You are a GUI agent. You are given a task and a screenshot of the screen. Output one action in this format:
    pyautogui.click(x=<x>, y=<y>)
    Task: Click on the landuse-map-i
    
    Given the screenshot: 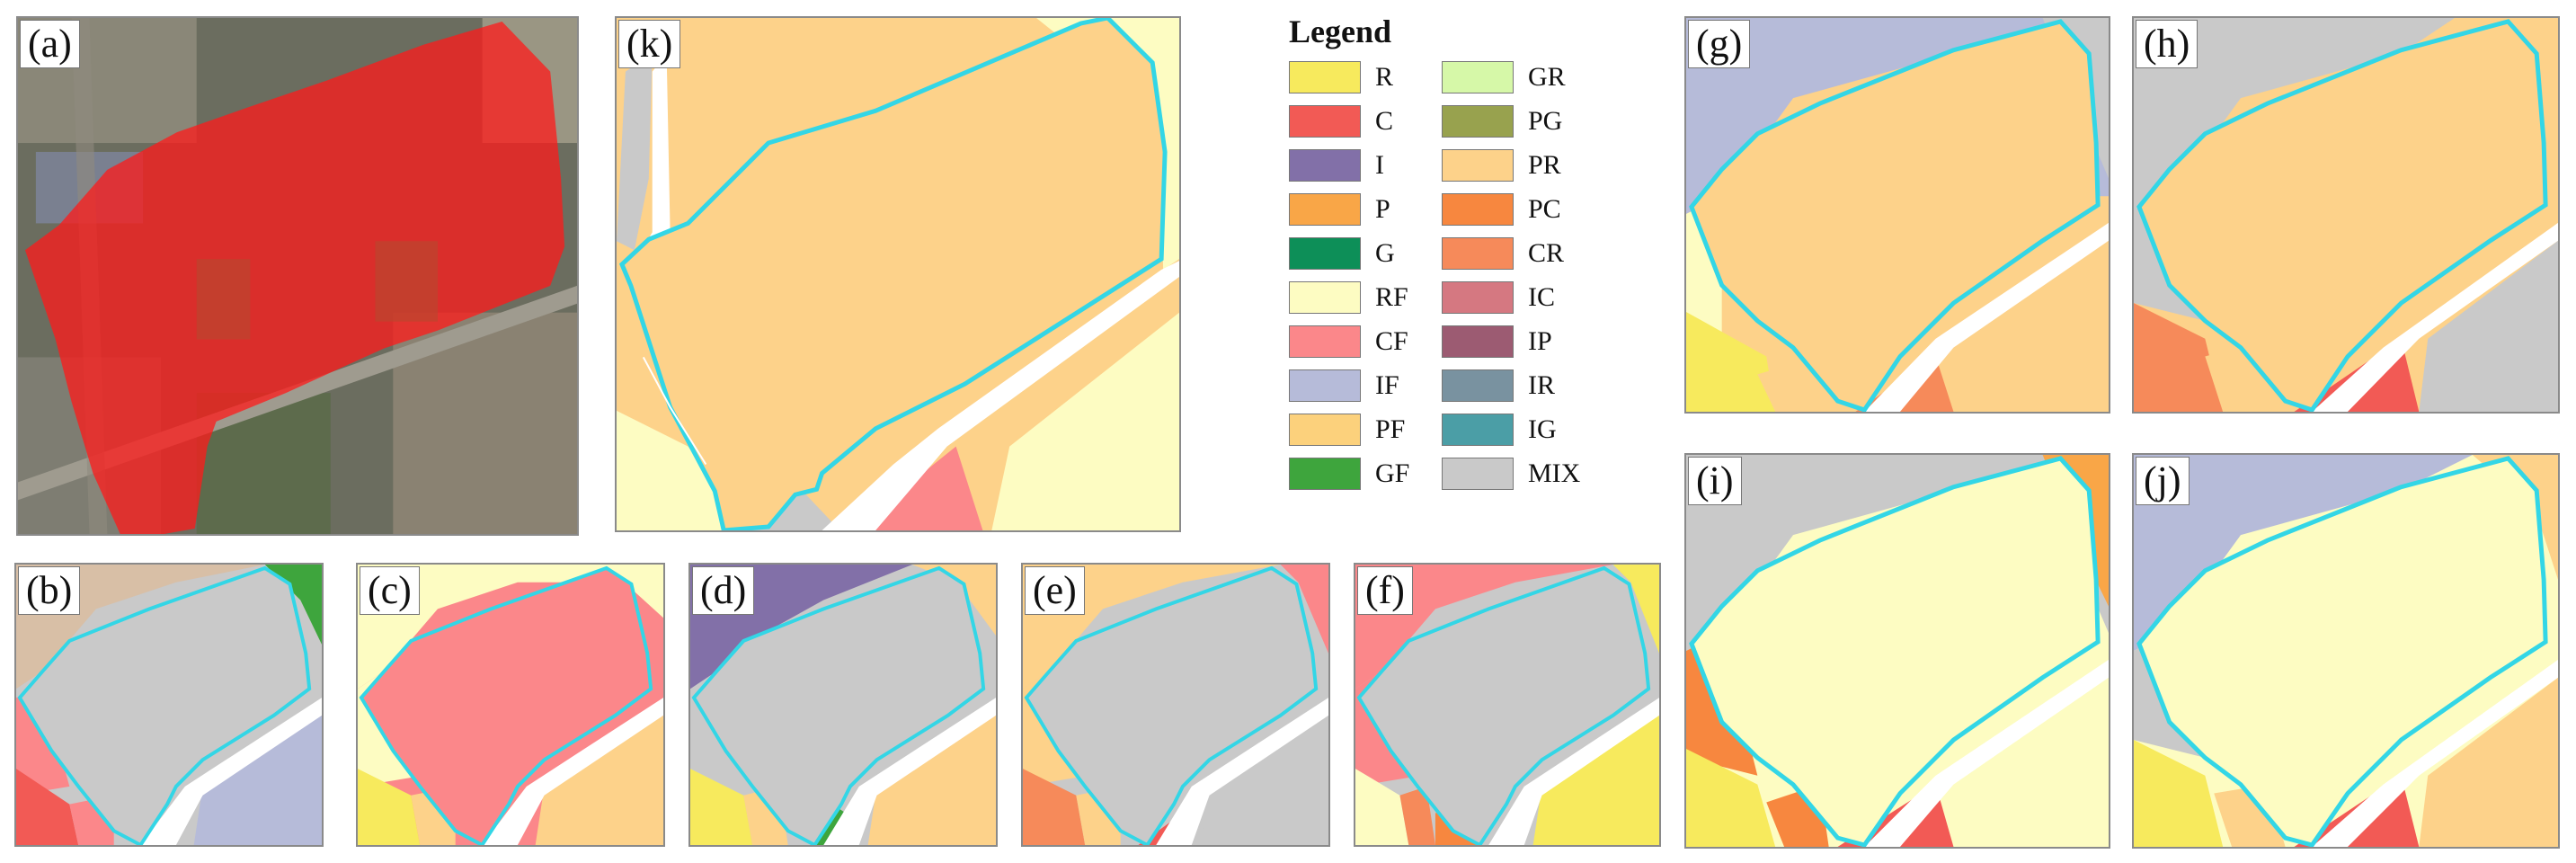 What is the action you would take?
    pyautogui.click(x=1898, y=651)
    